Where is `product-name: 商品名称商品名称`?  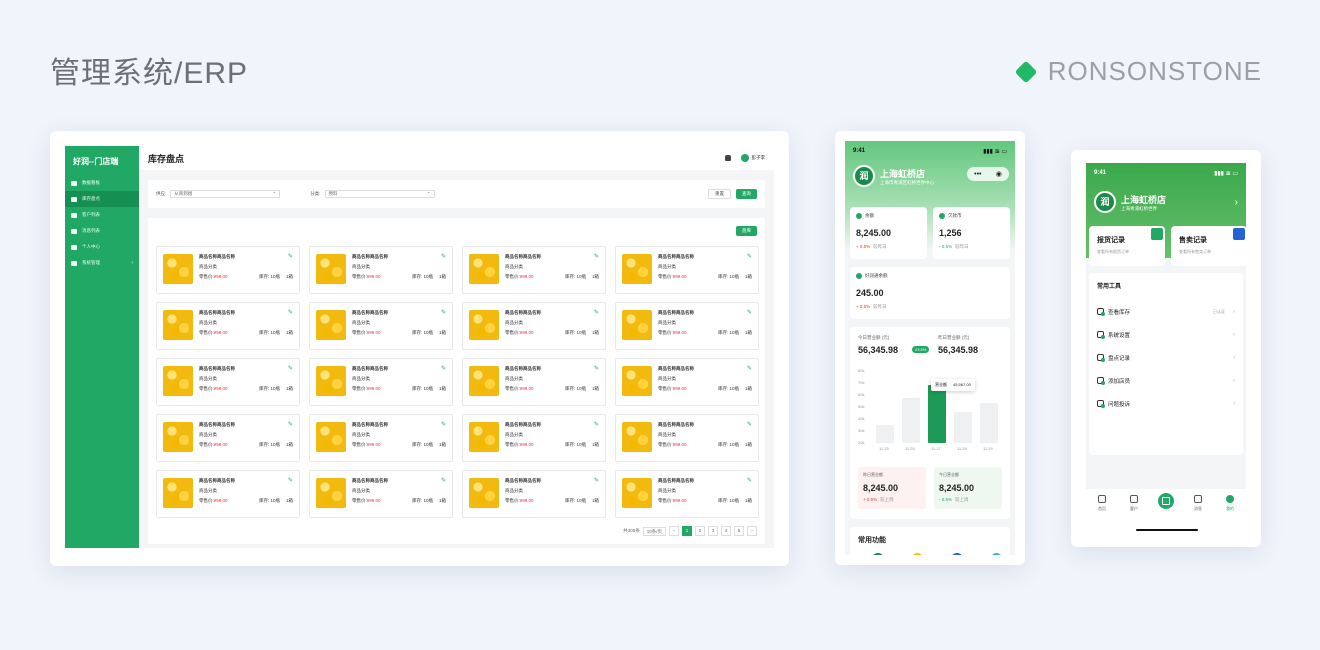 product-name: 商品名称商品名称 is located at coordinates (370, 256).